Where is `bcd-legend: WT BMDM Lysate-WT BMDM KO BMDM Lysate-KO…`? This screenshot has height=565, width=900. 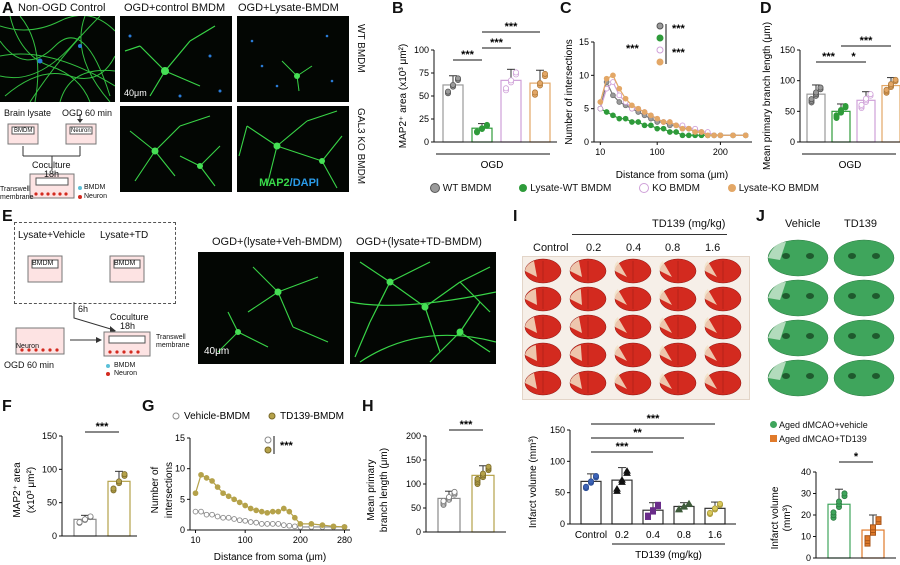 bcd-legend: WT BMDM Lysate-WT BMDM KO BMDM Lysate-KO… is located at coordinates (665, 188).